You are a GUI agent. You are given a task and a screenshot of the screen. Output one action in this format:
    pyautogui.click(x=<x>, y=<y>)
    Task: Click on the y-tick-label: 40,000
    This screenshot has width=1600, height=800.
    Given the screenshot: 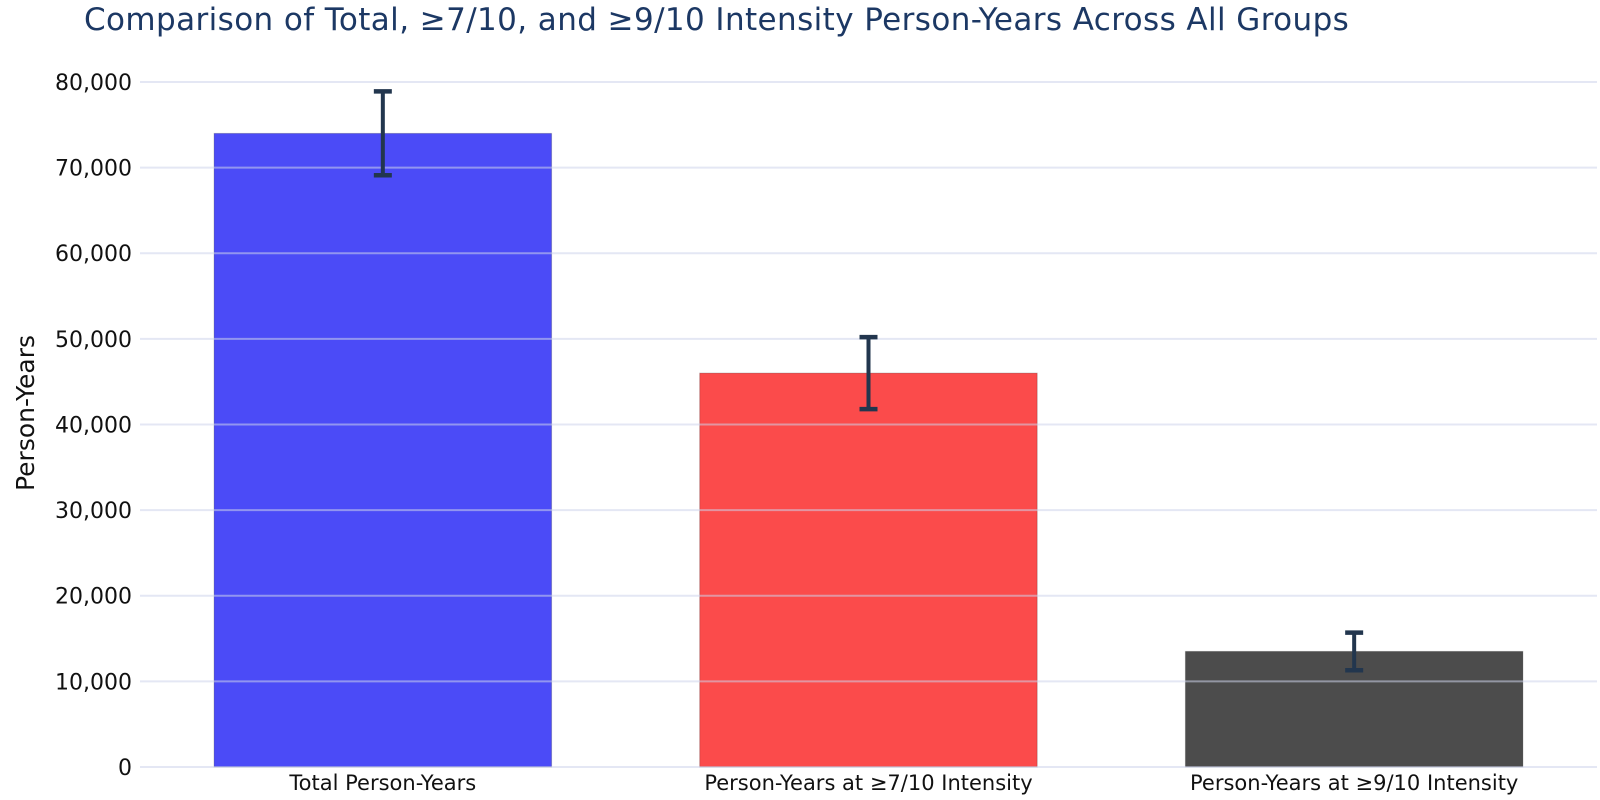 What is the action you would take?
    pyautogui.click(x=93, y=426)
    